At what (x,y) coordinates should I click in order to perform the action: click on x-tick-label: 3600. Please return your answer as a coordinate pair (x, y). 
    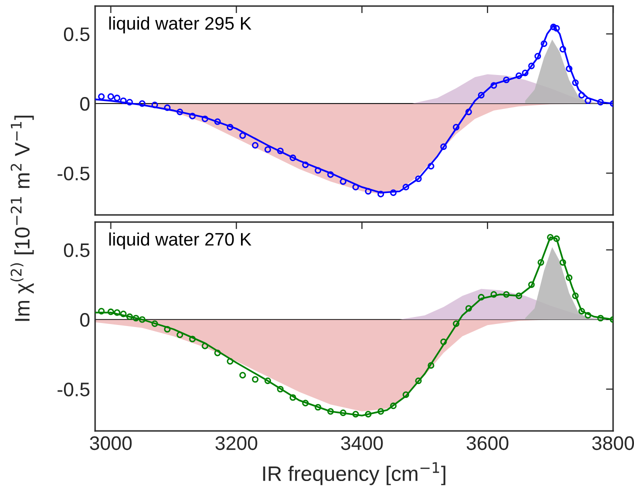
    Looking at the image, I should click on (487, 443).